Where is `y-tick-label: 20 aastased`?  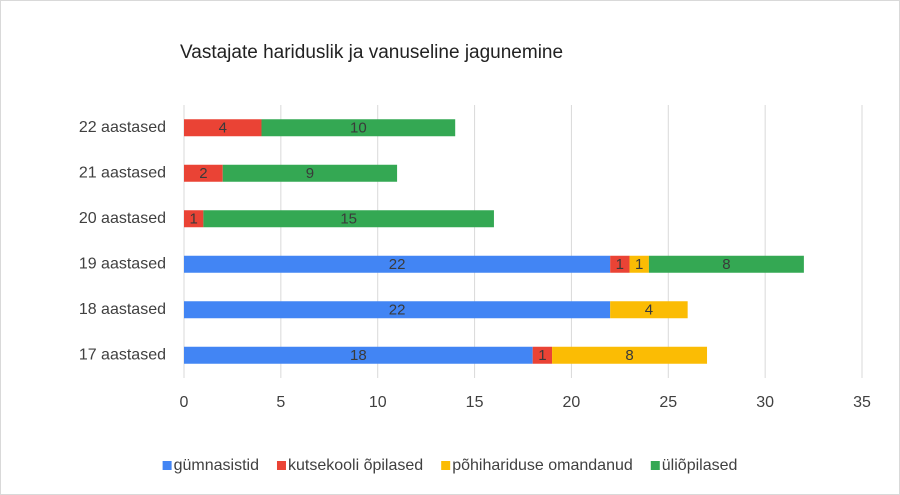
y-tick-label: 20 aastased is located at coordinates (122, 218).